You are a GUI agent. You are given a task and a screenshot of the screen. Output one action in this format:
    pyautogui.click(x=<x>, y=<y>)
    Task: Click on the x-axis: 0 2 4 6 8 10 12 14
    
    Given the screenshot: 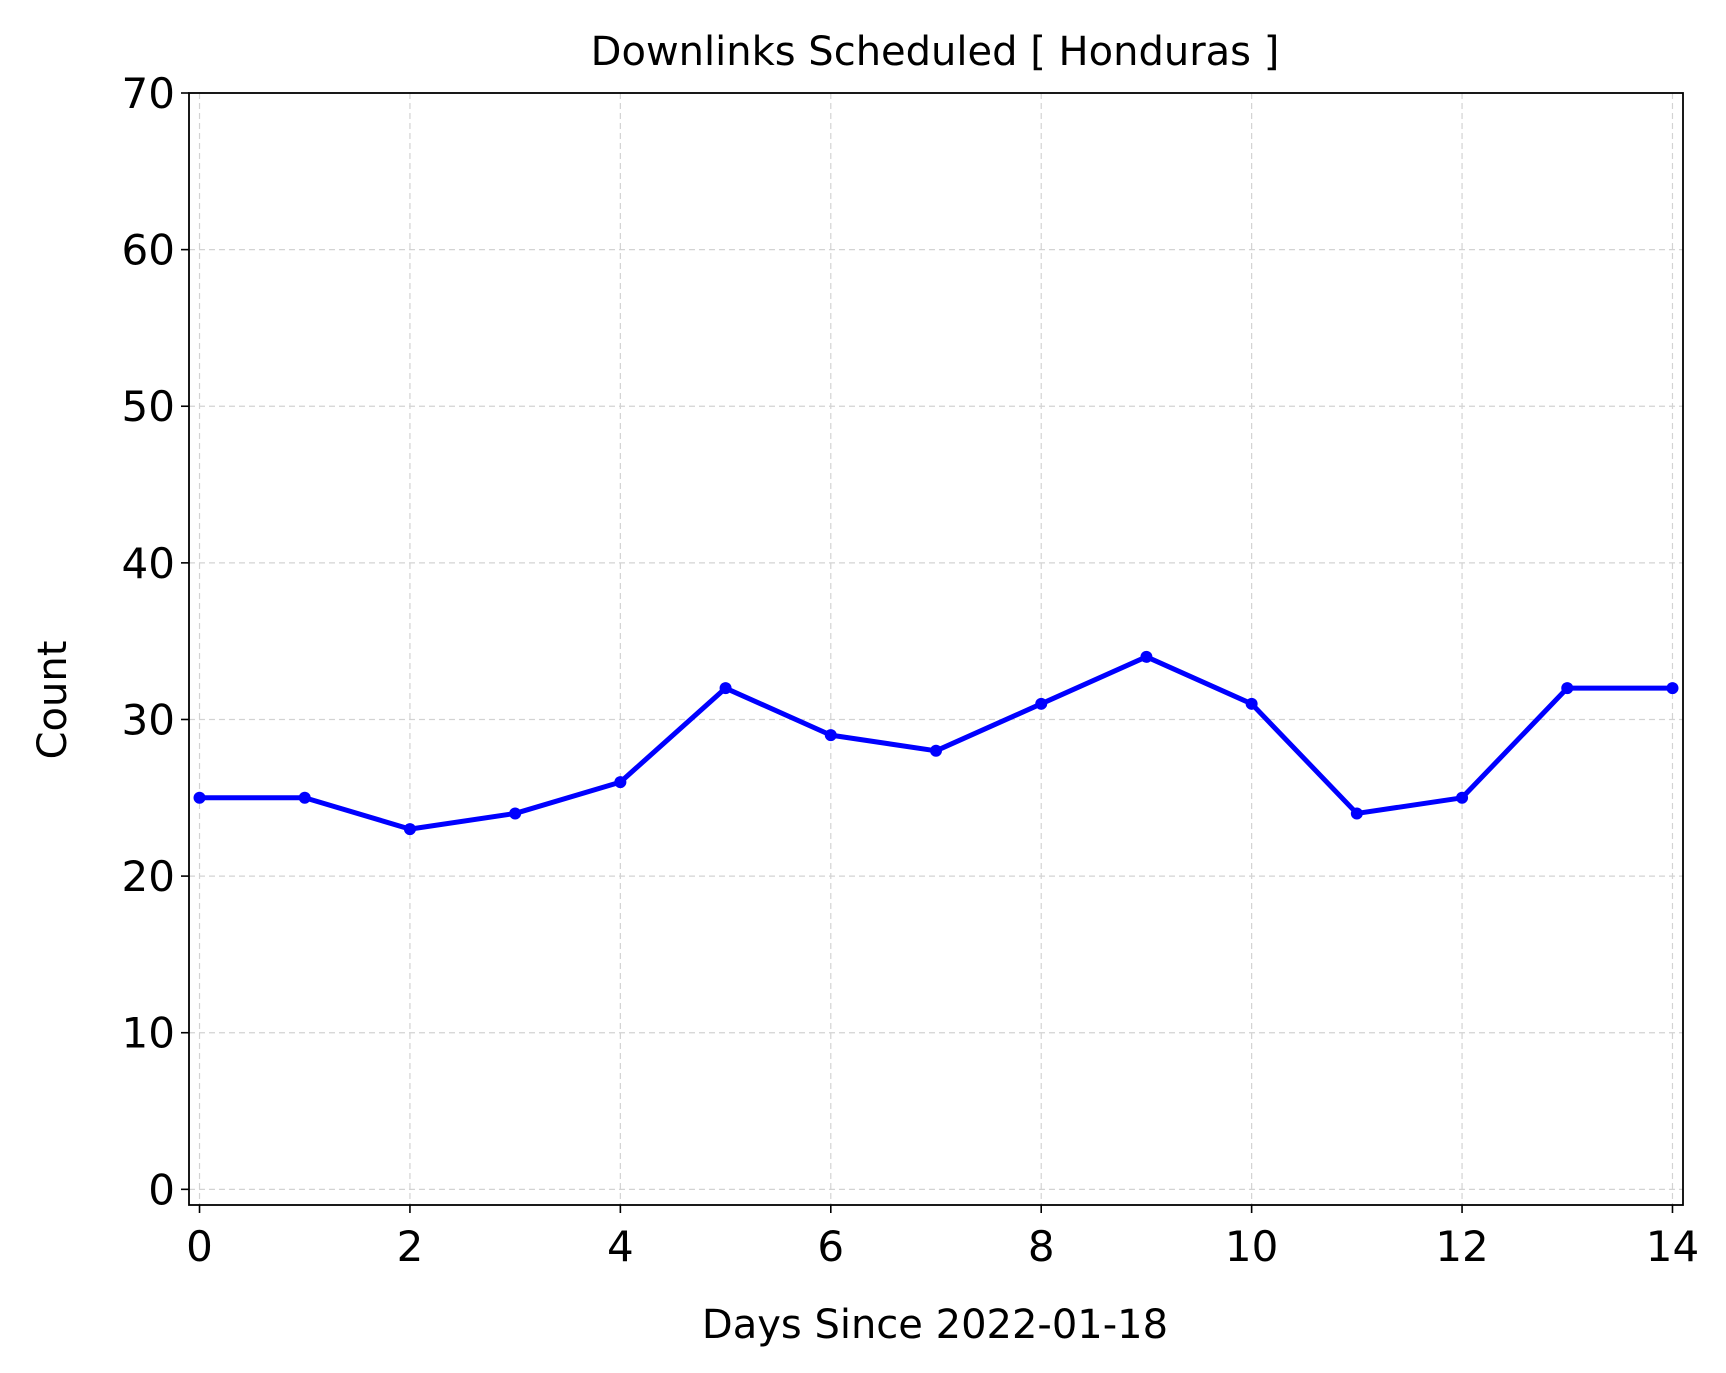 What is the action you would take?
    pyautogui.click(x=942, y=1238)
    